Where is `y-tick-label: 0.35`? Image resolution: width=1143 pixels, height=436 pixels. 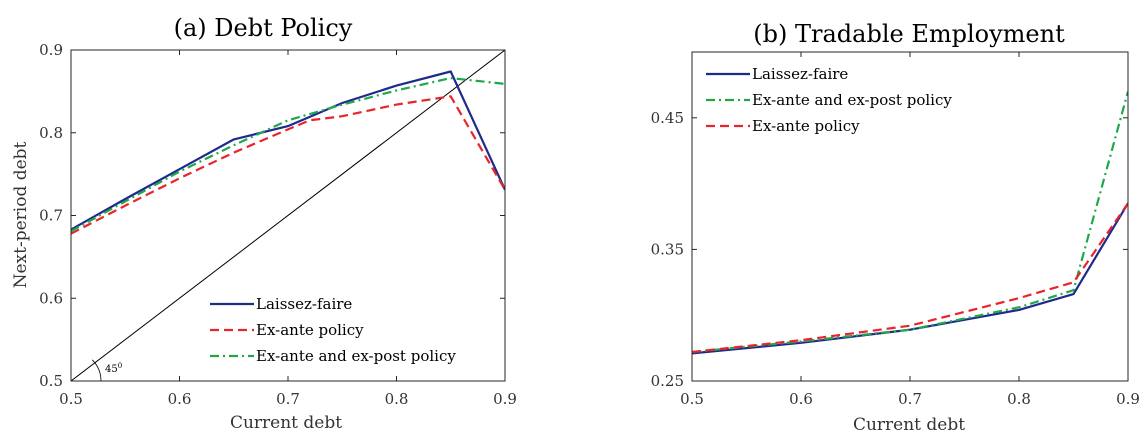 y-tick-label: 0.35 is located at coordinates (667, 249).